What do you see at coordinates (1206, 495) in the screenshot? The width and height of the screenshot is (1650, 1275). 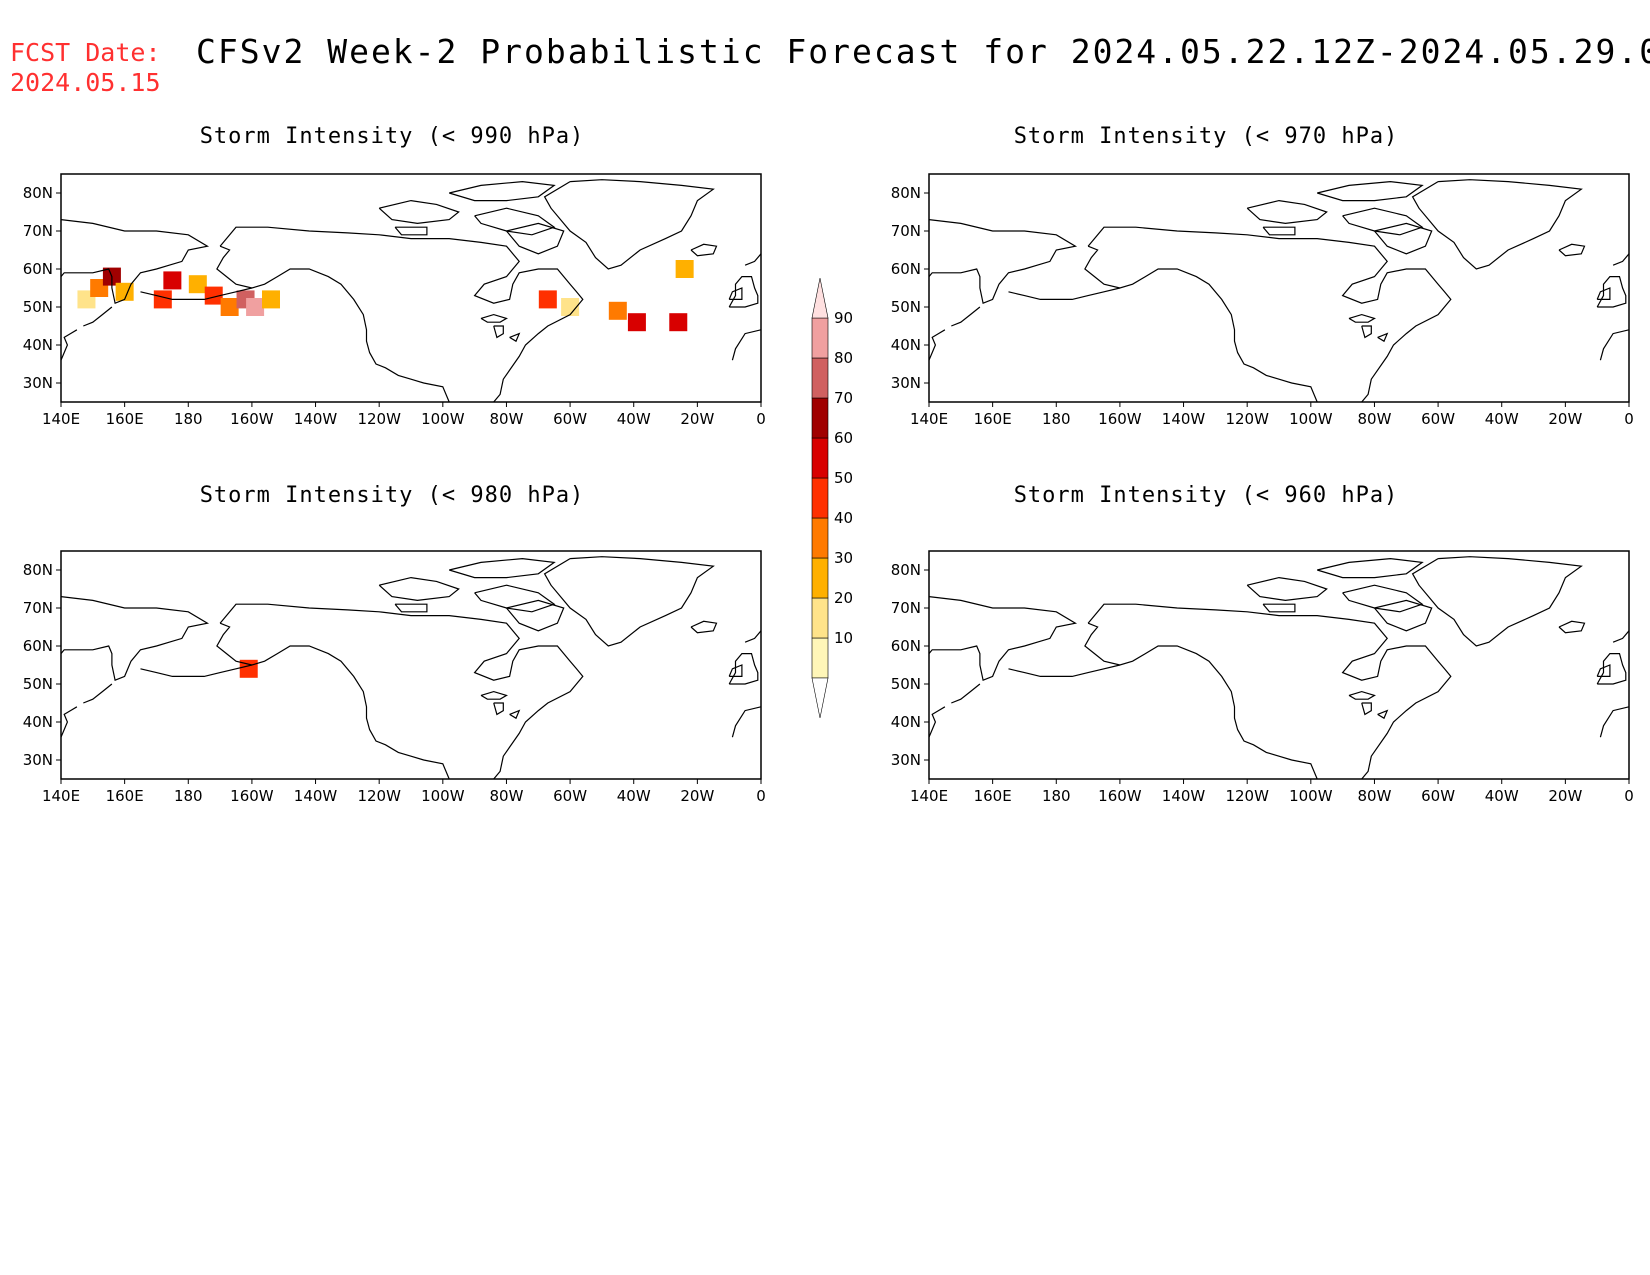 I see `panel-title-960: Storm Intensity (< 960 hPa)` at bounding box center [1206, 495].